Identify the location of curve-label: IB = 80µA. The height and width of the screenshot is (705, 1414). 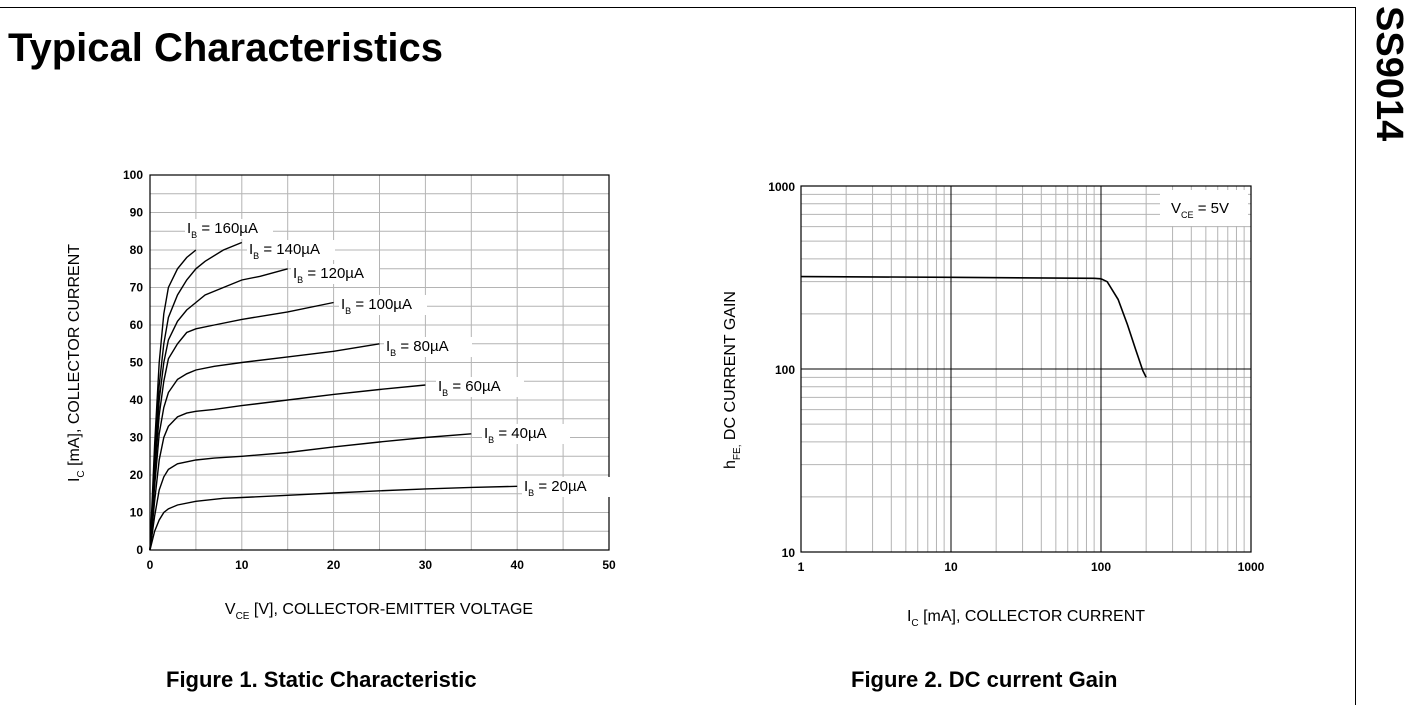
(417, 348).